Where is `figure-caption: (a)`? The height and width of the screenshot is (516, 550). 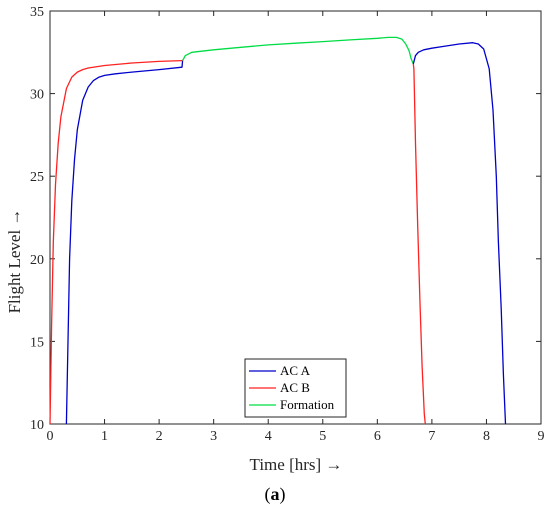 figure-caption: (a) is located at coordinates (275, 494).